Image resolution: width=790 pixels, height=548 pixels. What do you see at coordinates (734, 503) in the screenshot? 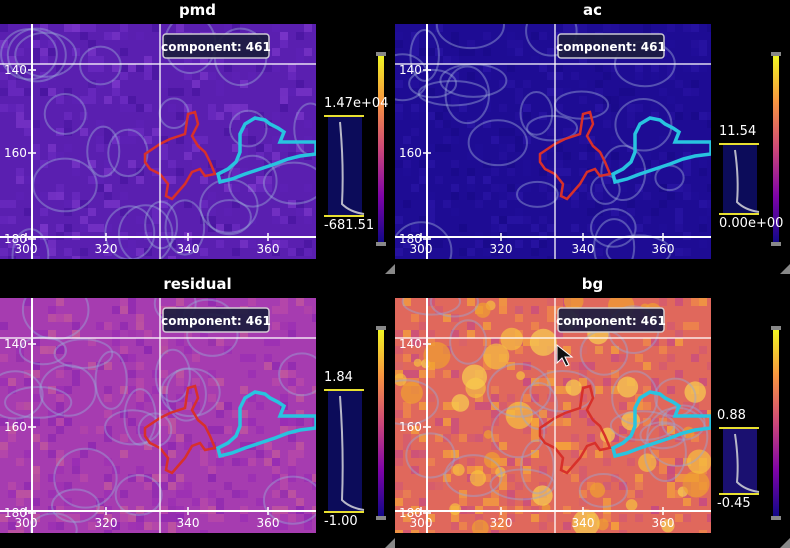
I see `level-min-label: -0.45` at bounding box center [734, 503].